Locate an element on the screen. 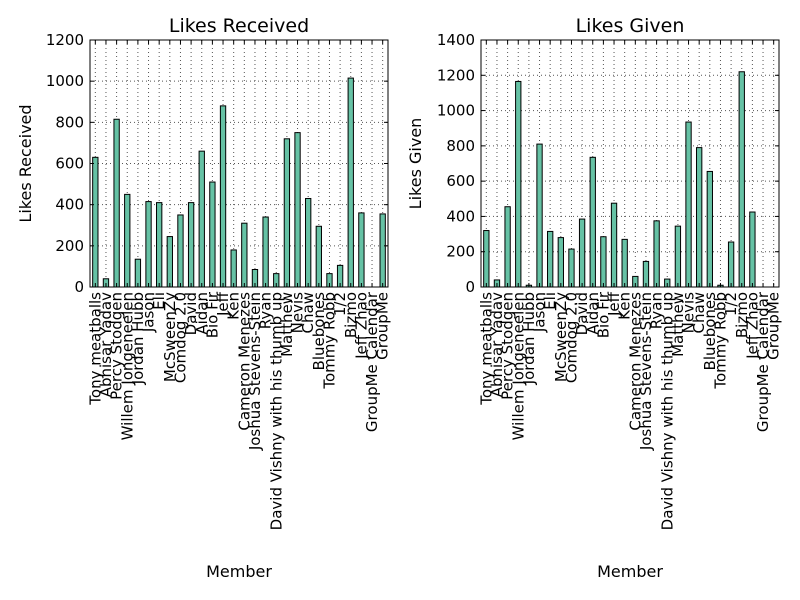 The image size is (800, 600). x-axis-label: Member is located at coordinates (630, 571).